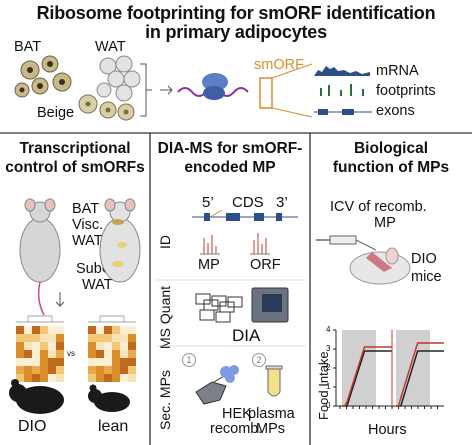  I want to click on food-intake-chart, so click(388, 369).